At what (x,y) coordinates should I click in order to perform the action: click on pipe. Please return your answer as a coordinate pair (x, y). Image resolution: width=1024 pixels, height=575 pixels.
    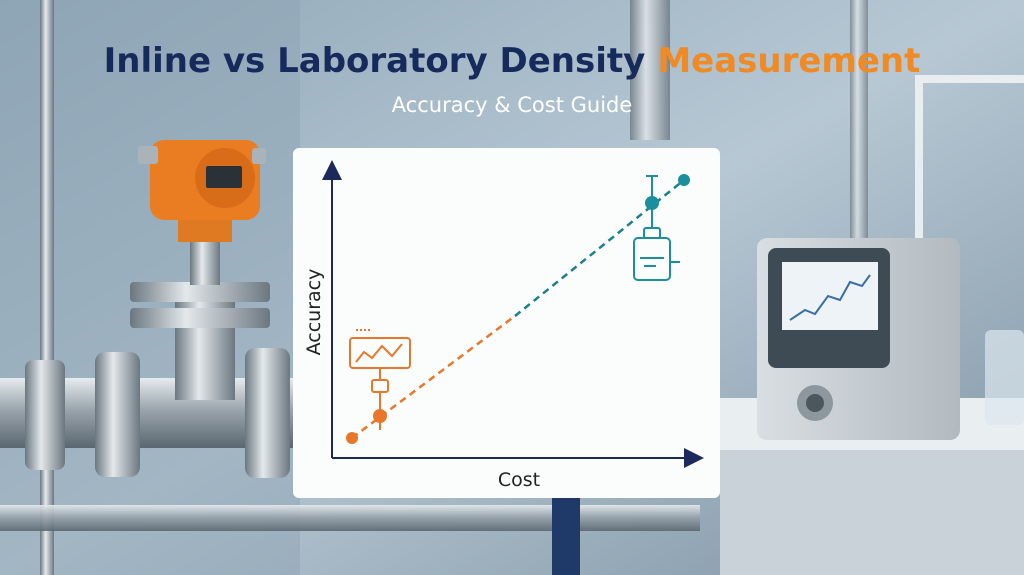
    Looking at the image, I should click on (350, 518).